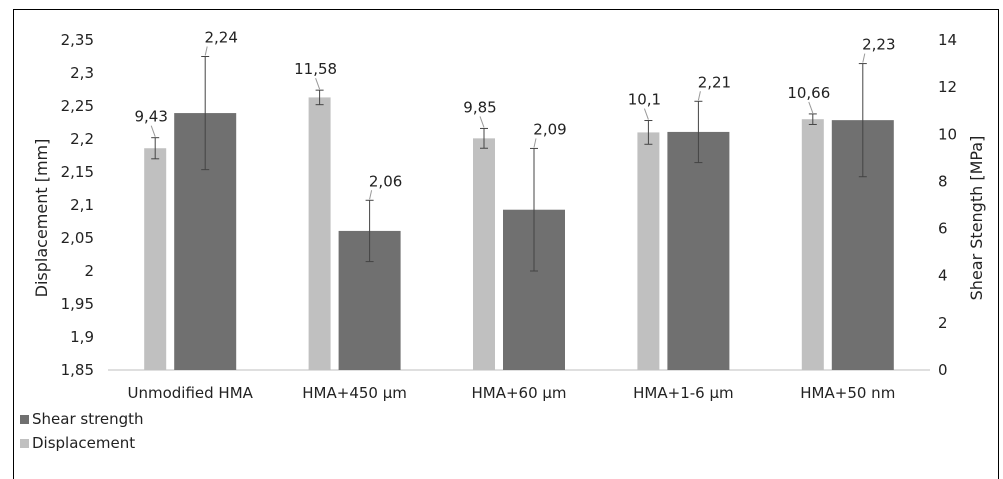  Describe the element at coordinates (698, 250) in the screenshot. I see `bar-shear-strength` at that location.